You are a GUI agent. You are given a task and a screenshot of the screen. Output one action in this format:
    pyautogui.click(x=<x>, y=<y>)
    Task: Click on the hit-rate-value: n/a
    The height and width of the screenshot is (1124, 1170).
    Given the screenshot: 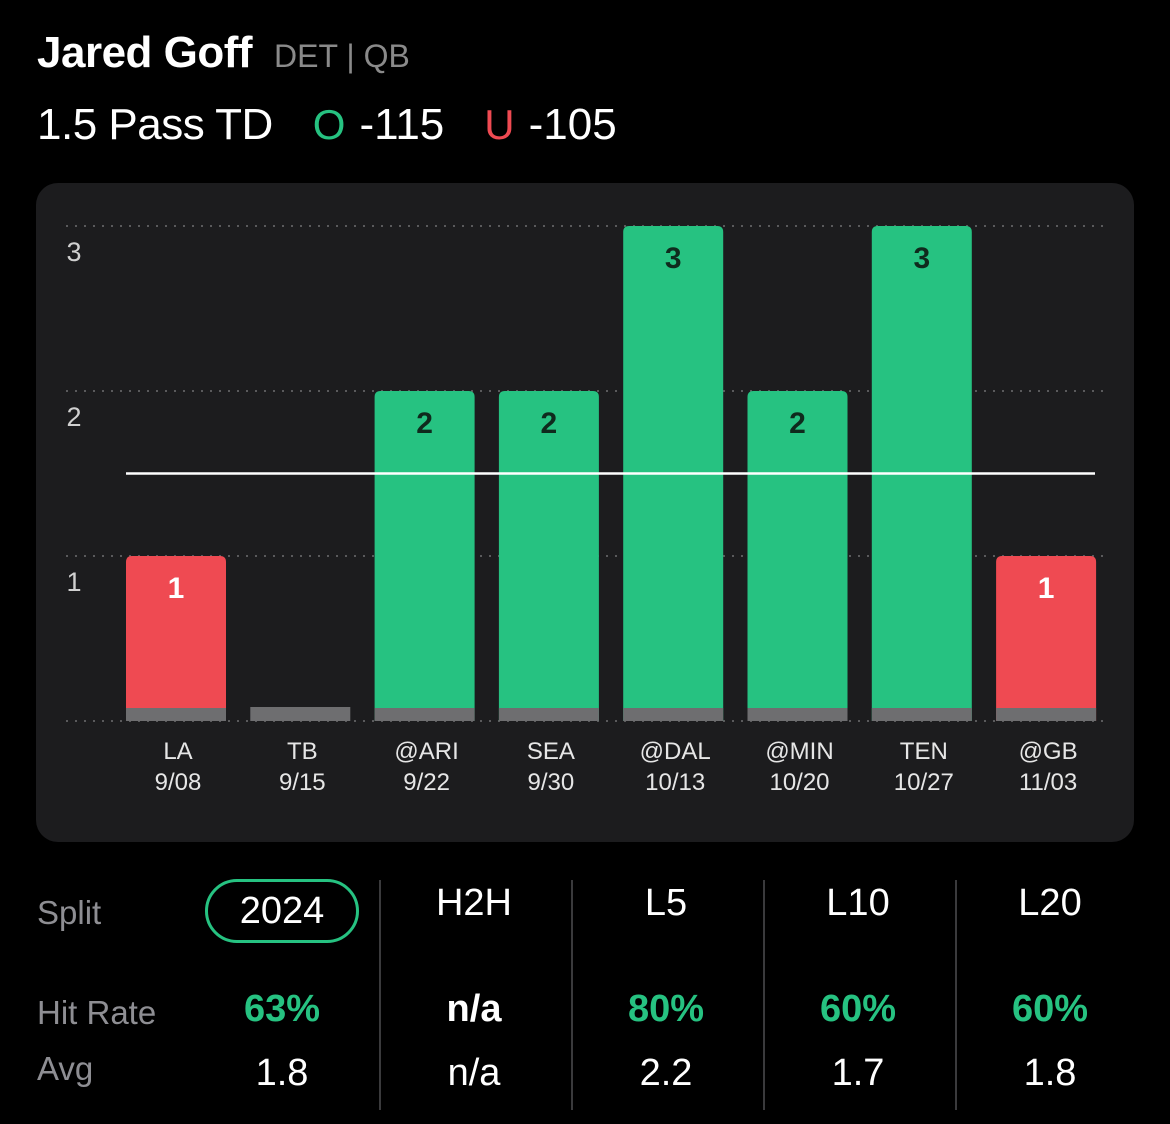 What is the action you would take?
    pyautogui.click(x=474, y=1009)
    